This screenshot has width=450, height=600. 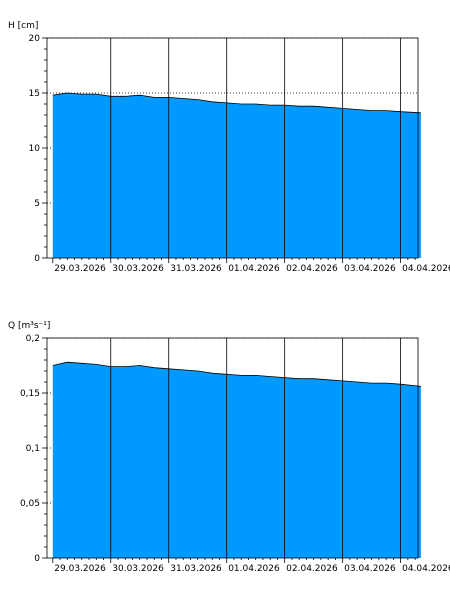 I want to click on y-tick-label: 0,2, so click(x=33, y=339).